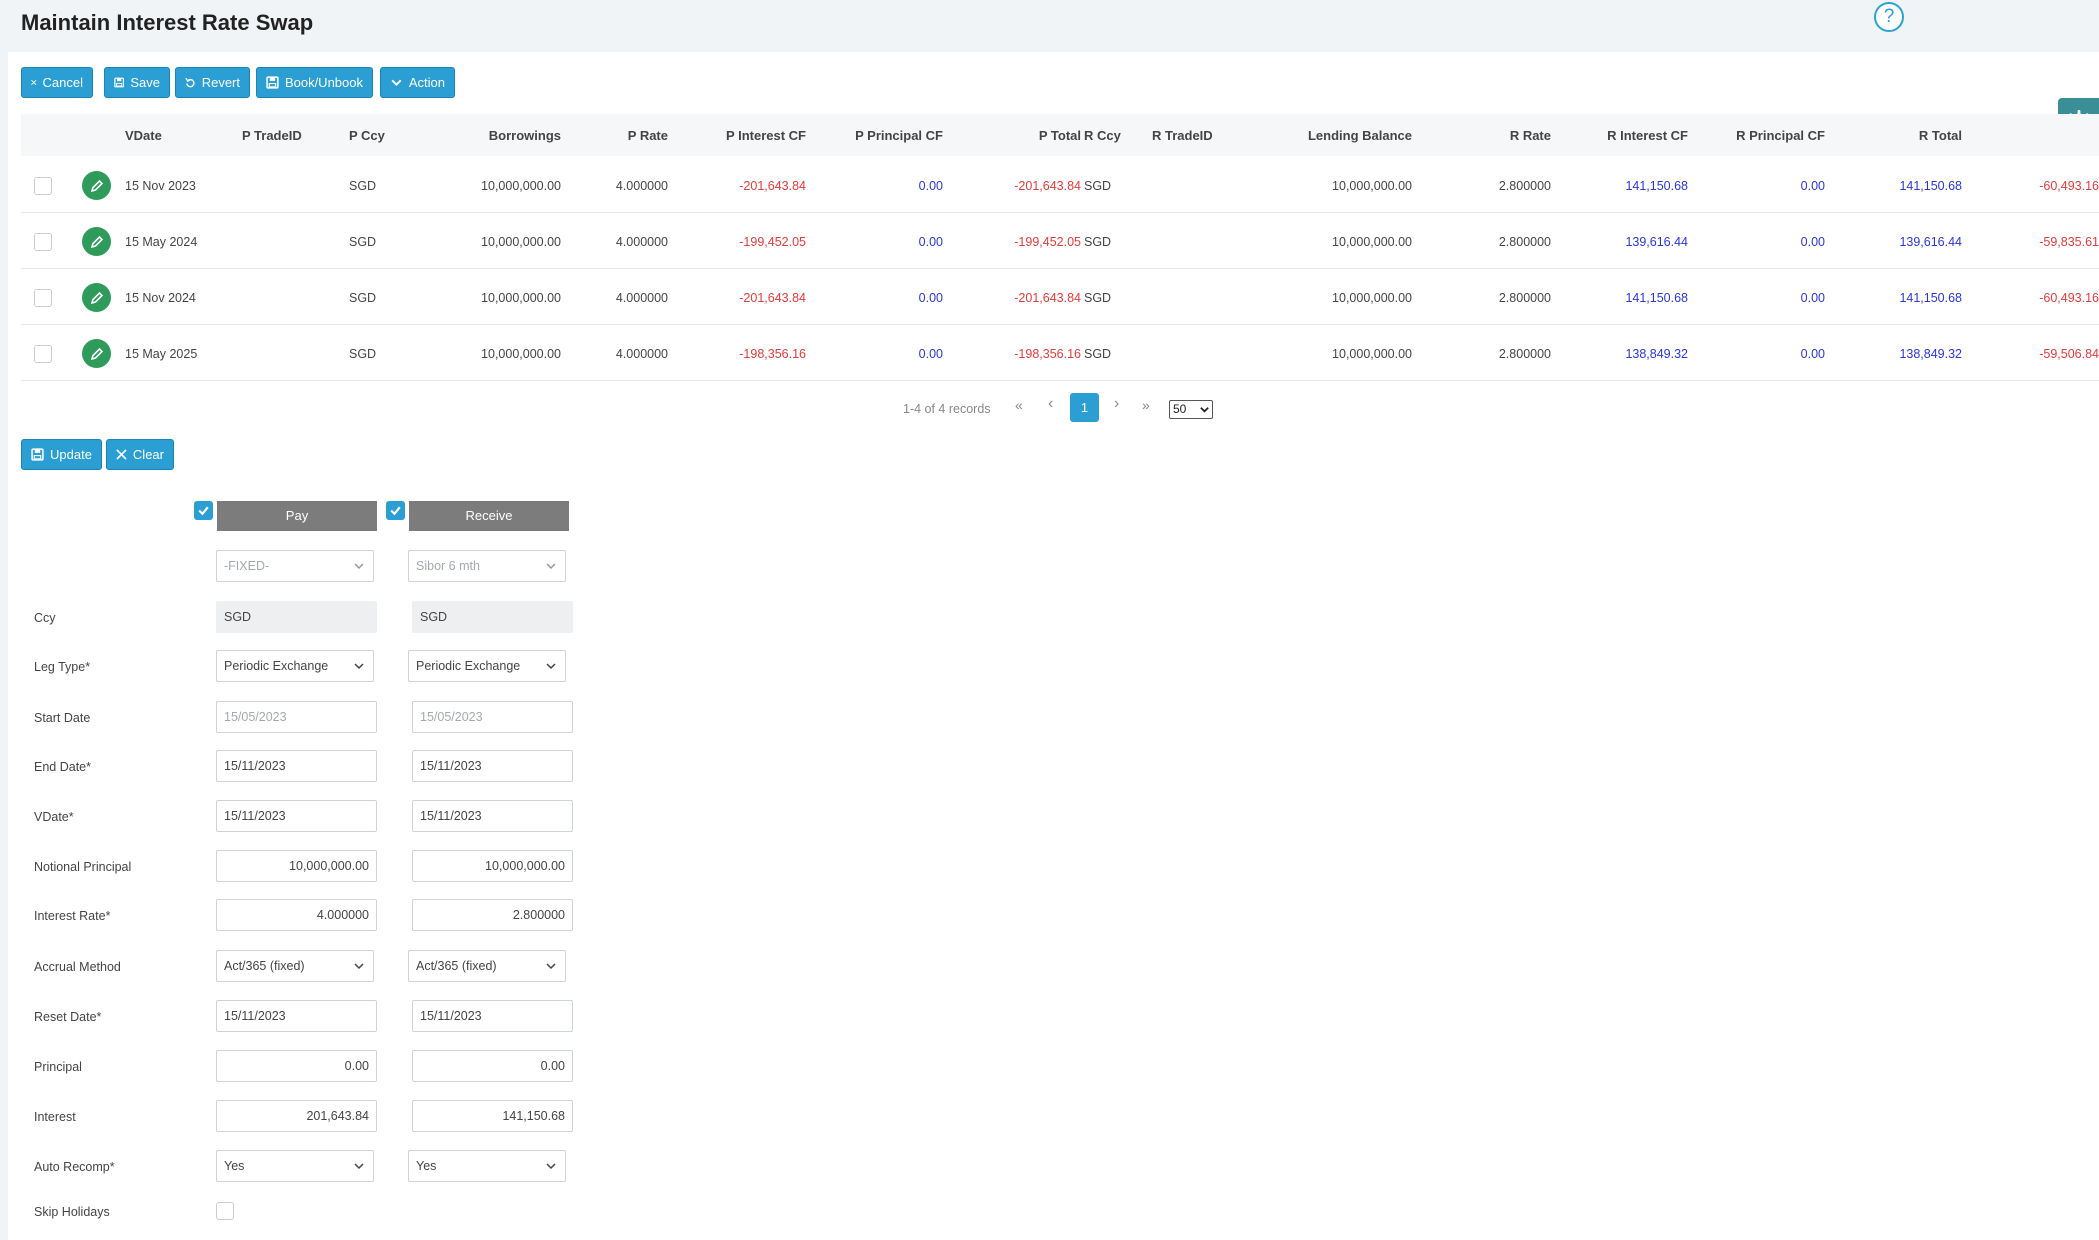 This screenshot has width=2099, height=1240. Describe the element at coordinates (296, 717) in the screenshot. I see `pay-start-date-input: 15/05/2023` at that location.